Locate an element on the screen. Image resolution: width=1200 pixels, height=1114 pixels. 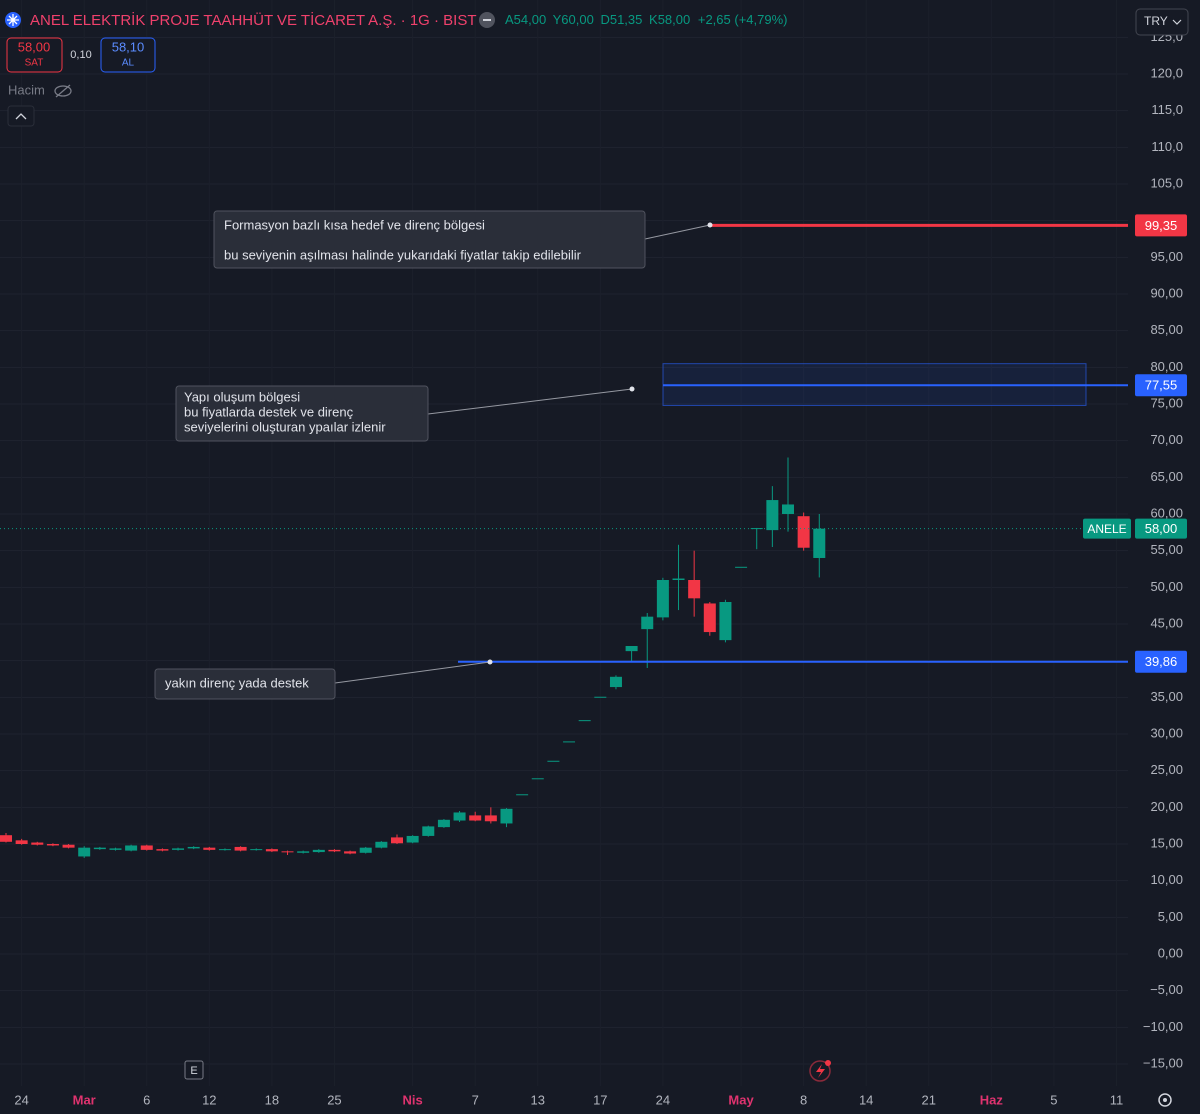
symbol-label: ANELE is located at coordinates (1106, 529).